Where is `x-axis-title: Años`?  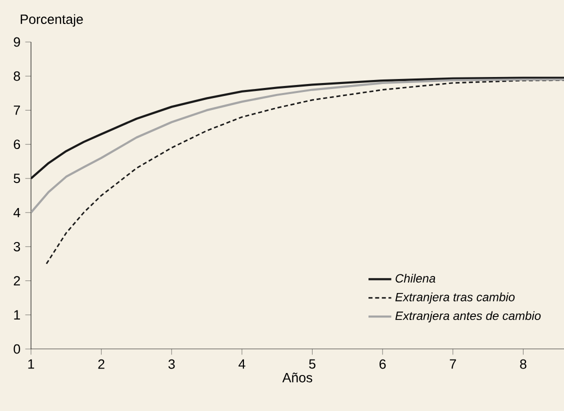
x-axis-title: Años is located at coordinates (297, 377).